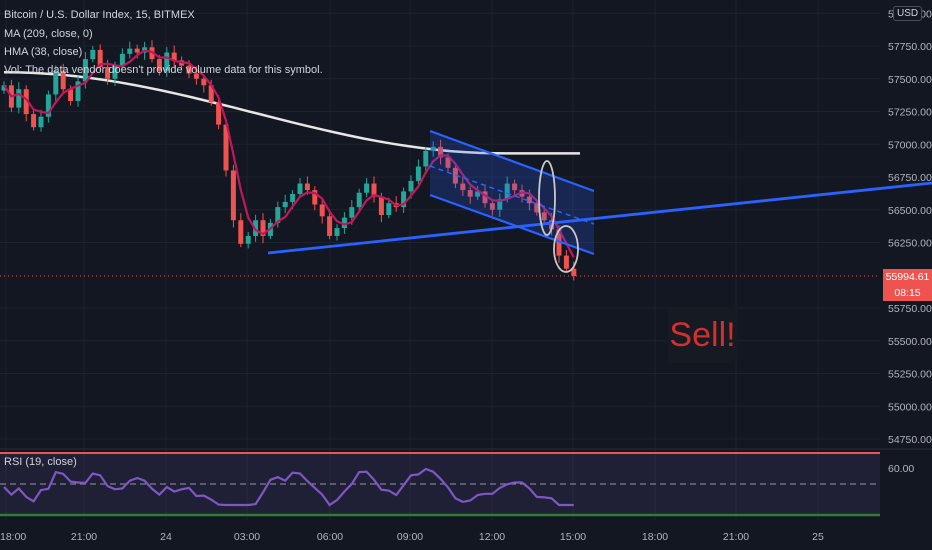  I want to click on y-tick-label: 57000.00, so click(910, 145).